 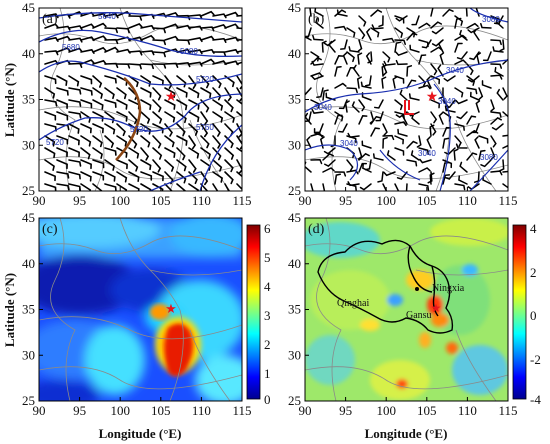 I want to click on contour-labels-a: 5640 5680 5680 5720 5720 5760 5720, so click(x=130, y=79).